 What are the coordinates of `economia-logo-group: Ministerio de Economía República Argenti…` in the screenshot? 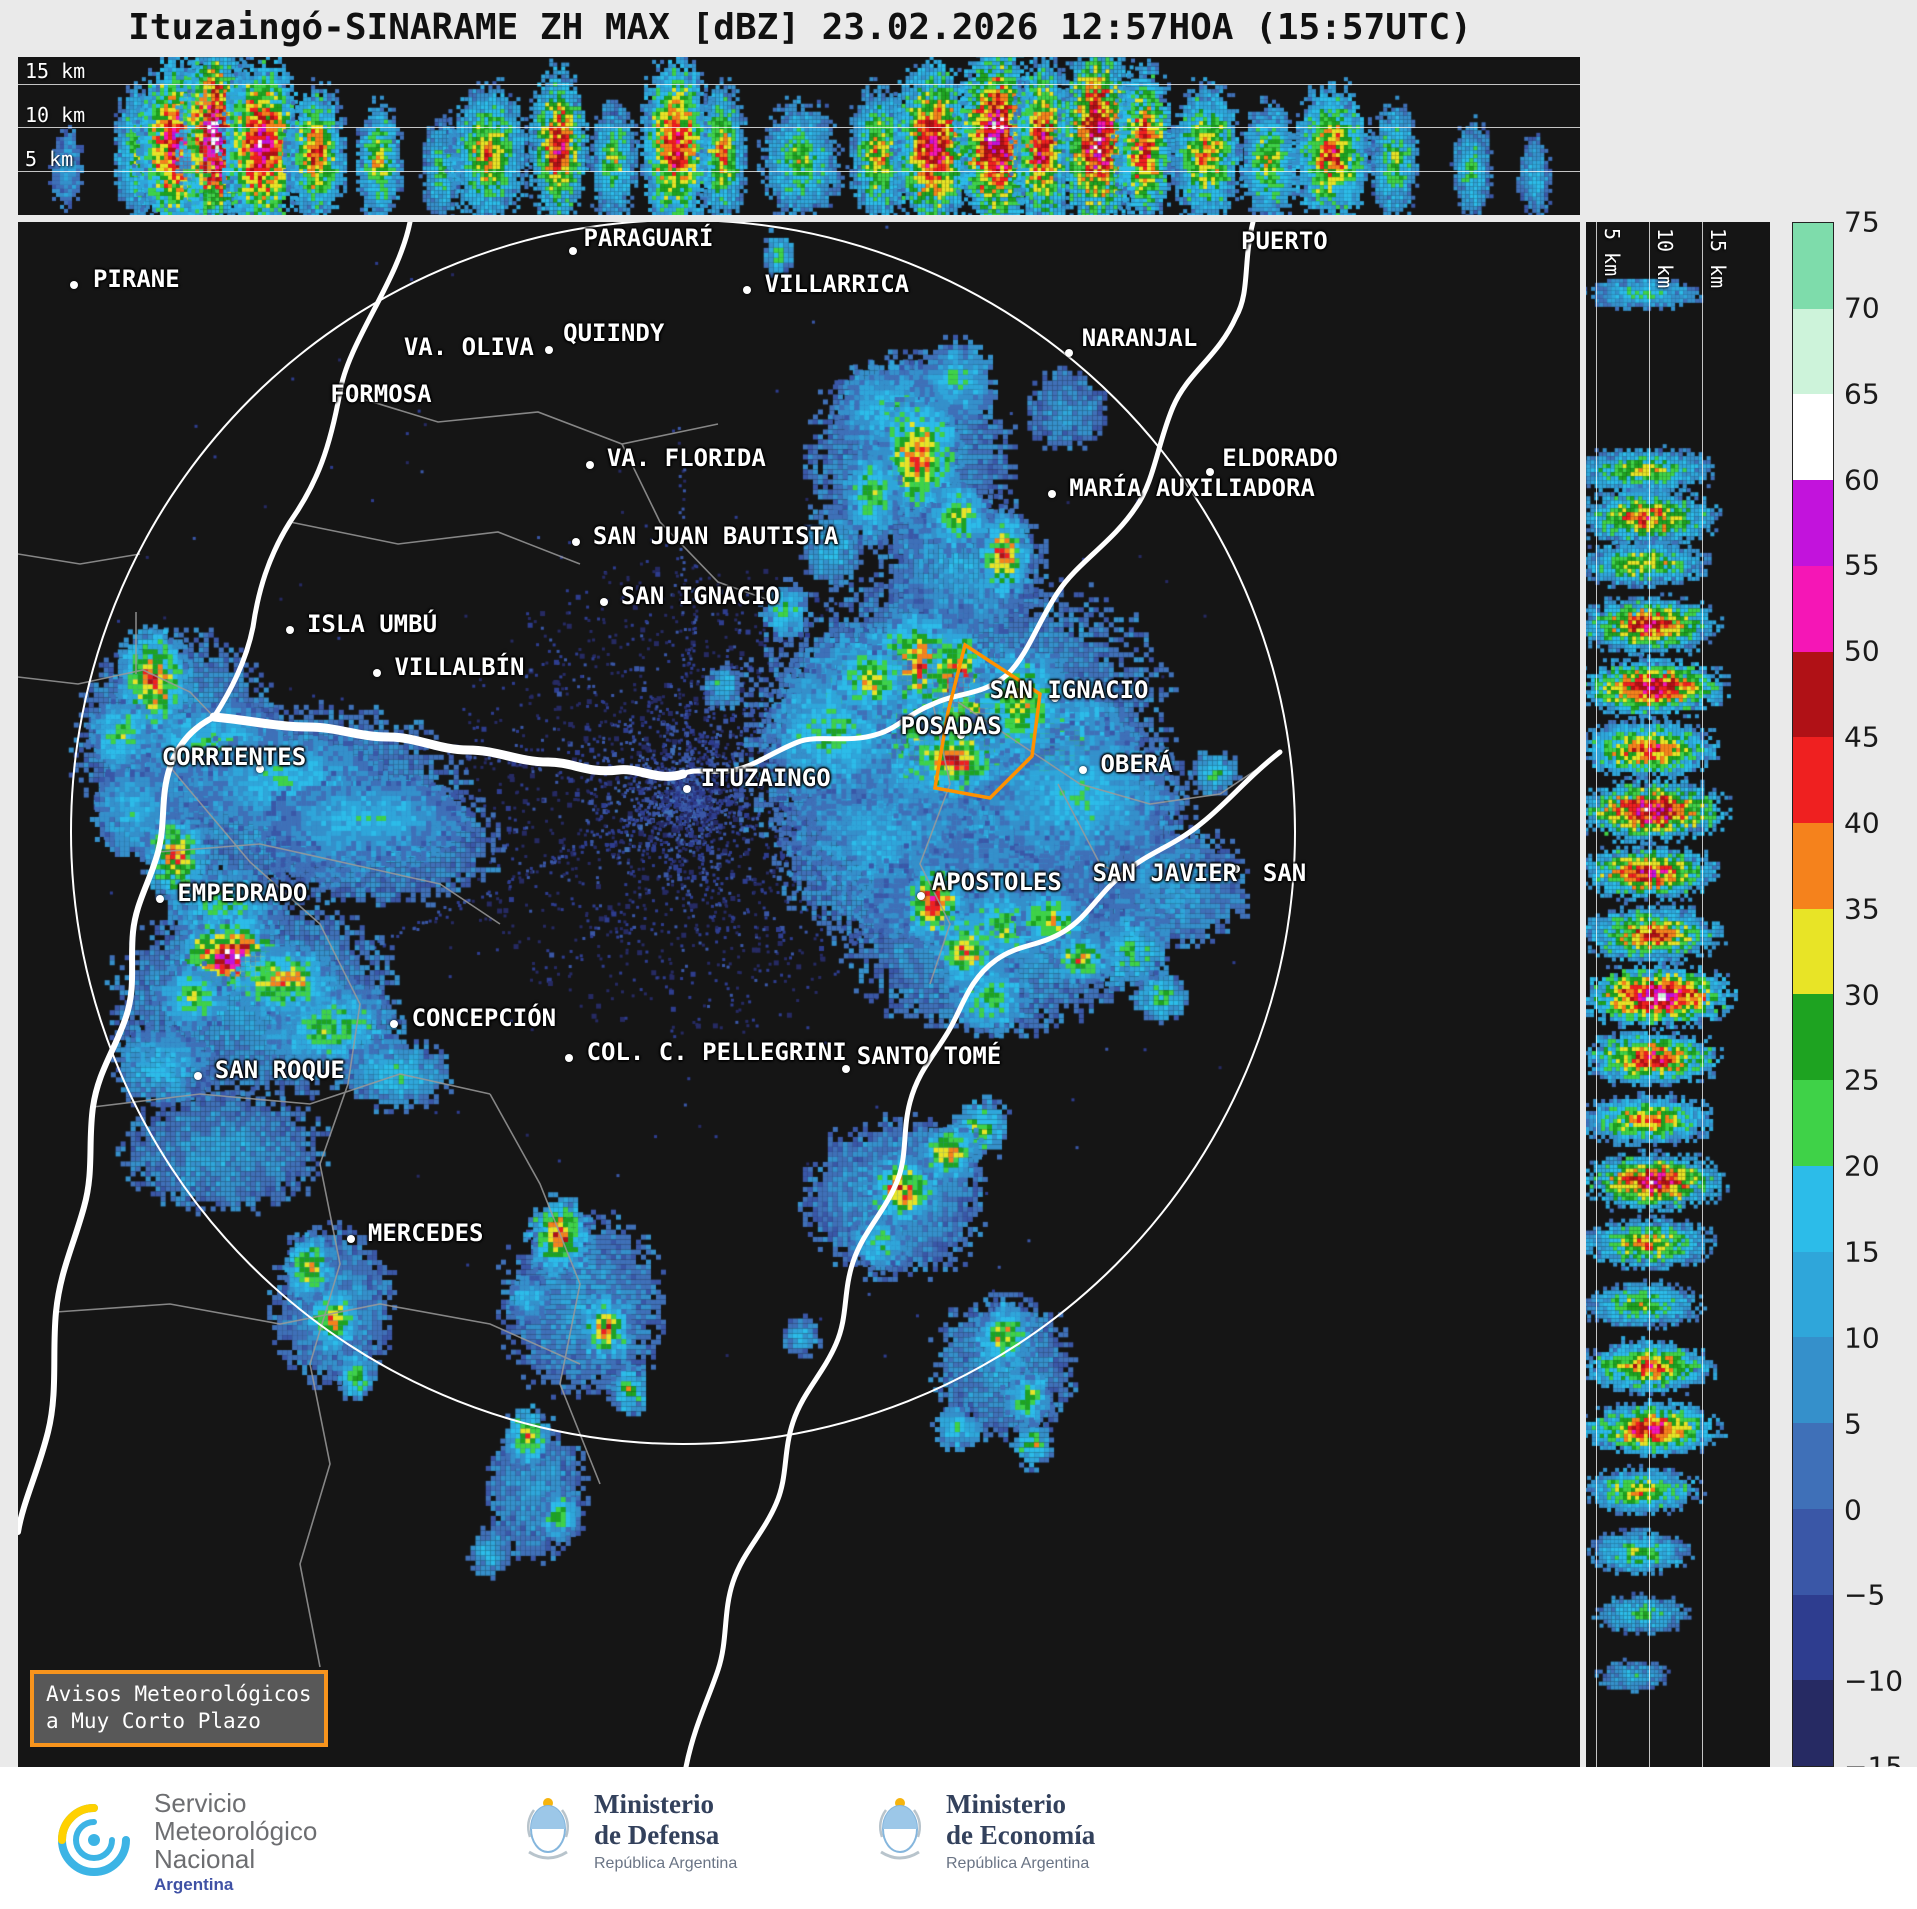 It's located at (983, 1831).